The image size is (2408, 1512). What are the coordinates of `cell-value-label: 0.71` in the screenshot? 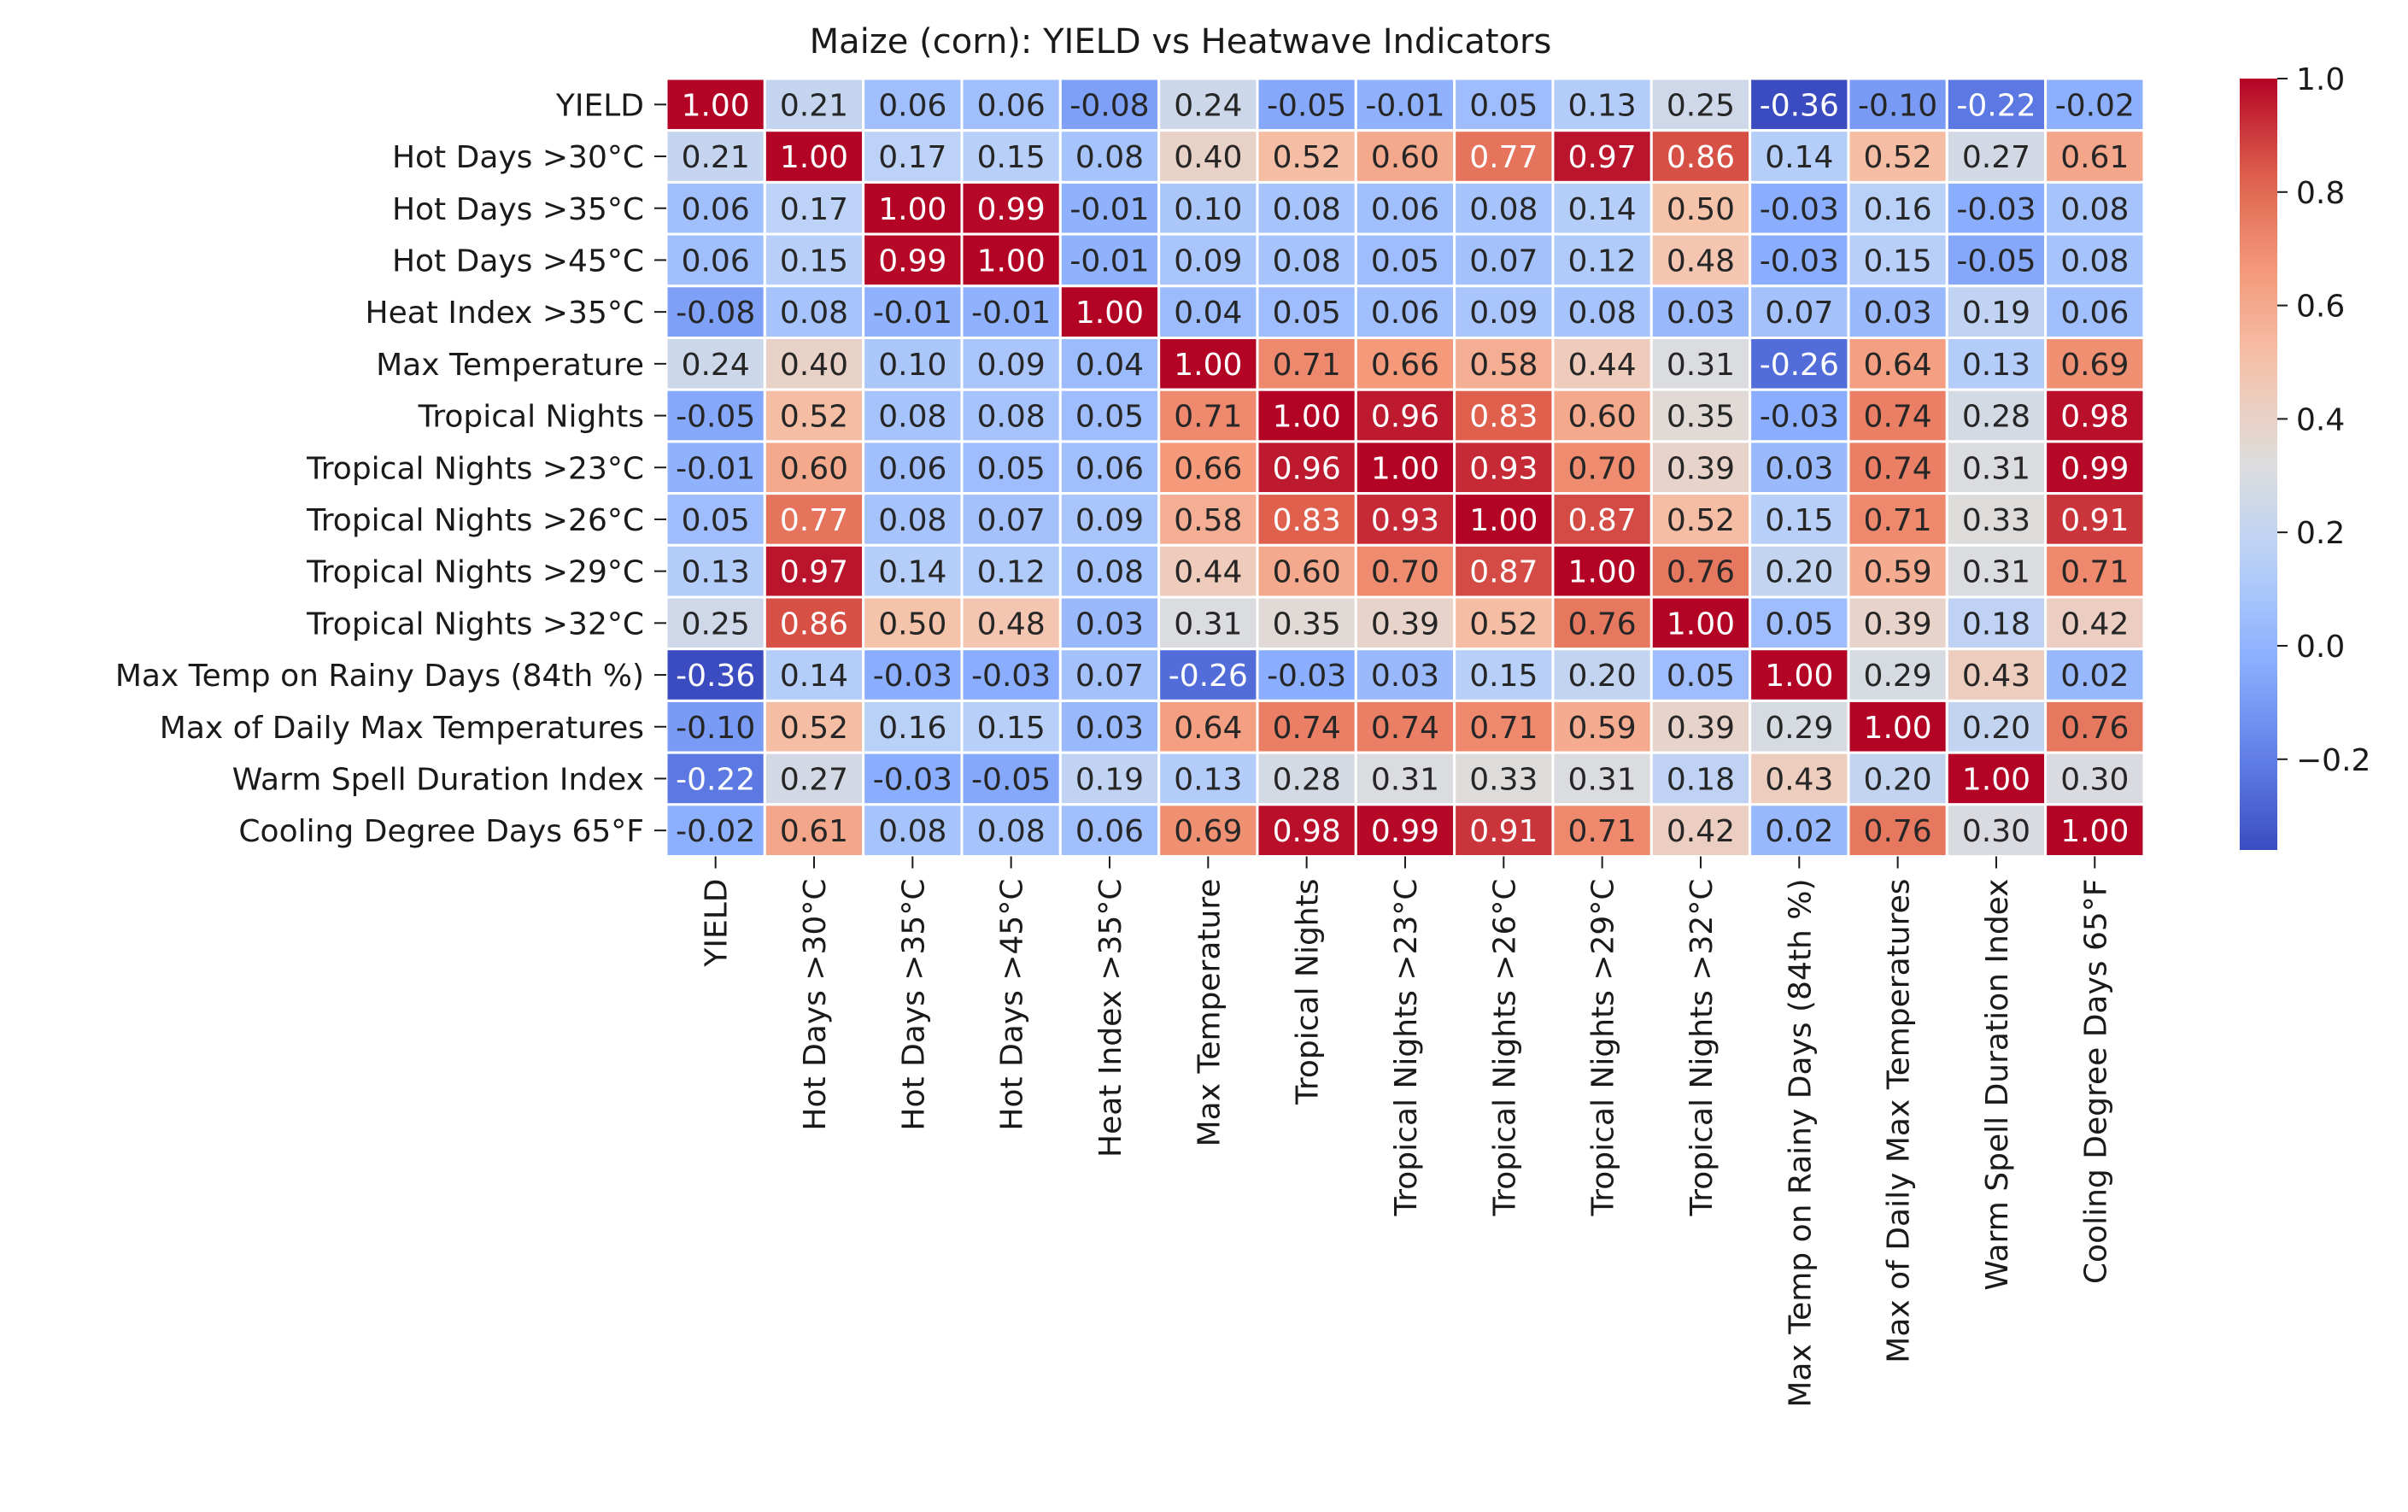 It's located at (1307, 365).